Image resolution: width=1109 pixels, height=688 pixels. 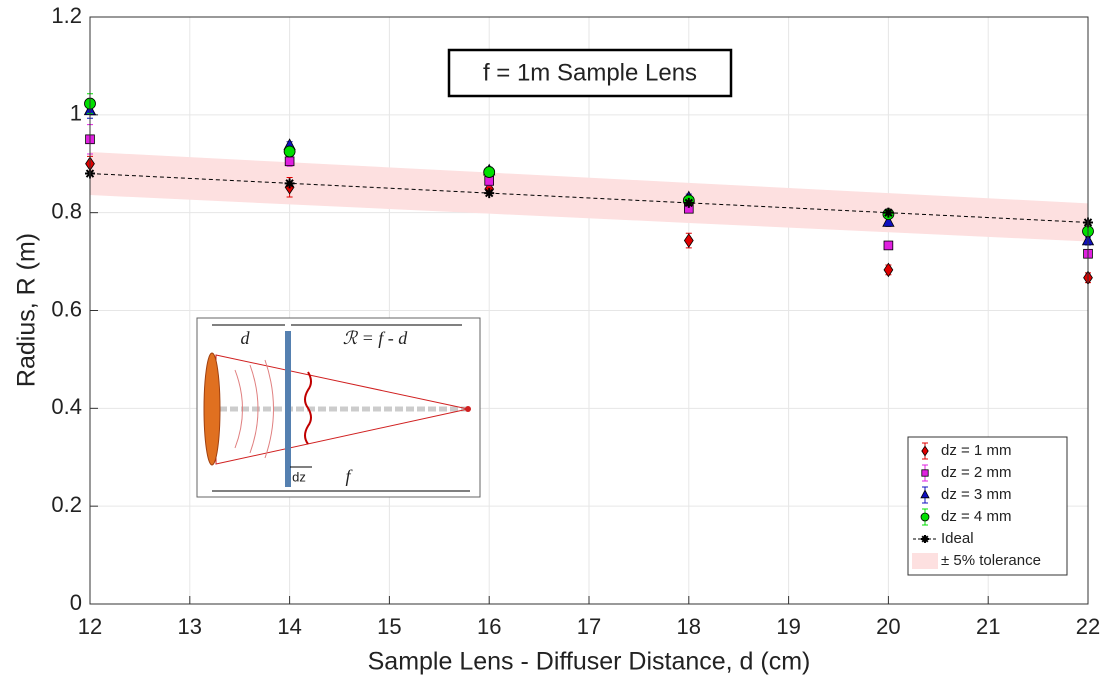 I want to click on wavefront, so click(x=308, y=408).